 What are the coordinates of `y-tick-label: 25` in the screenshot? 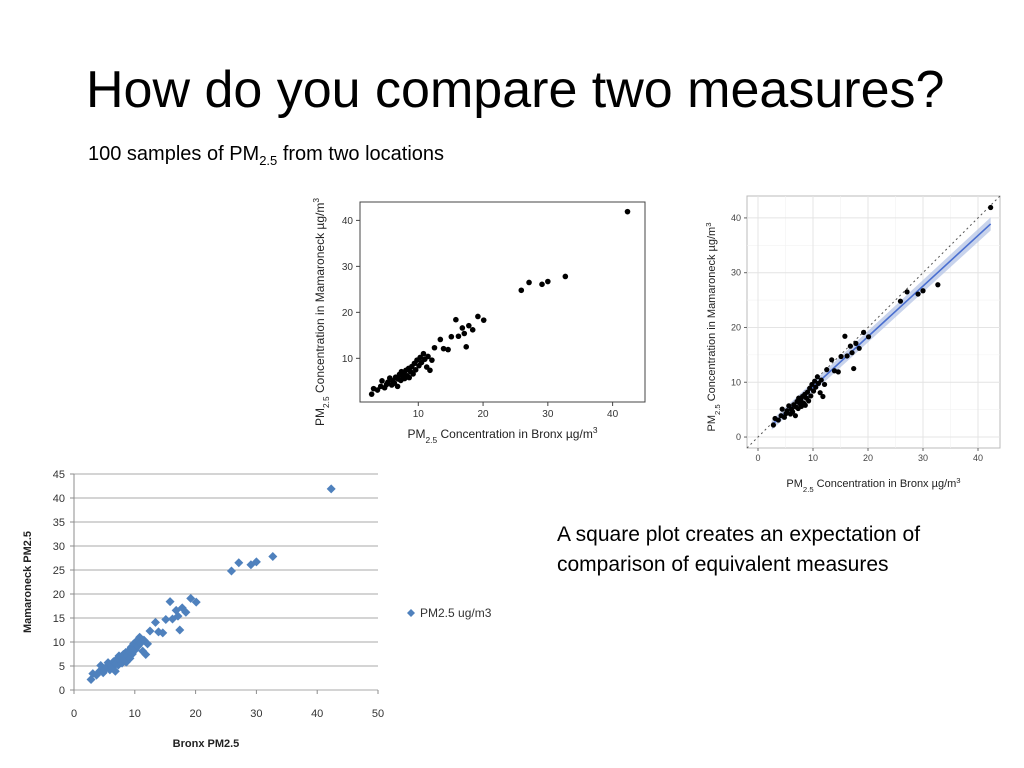 It's located at (59, 571).